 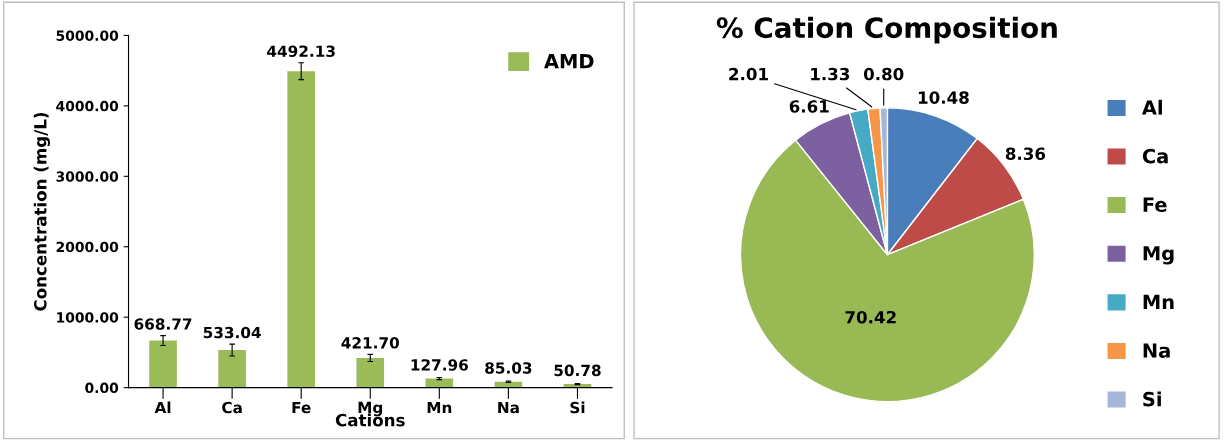 I want to click on legend-label: Al, so click(x=1151, y=107).